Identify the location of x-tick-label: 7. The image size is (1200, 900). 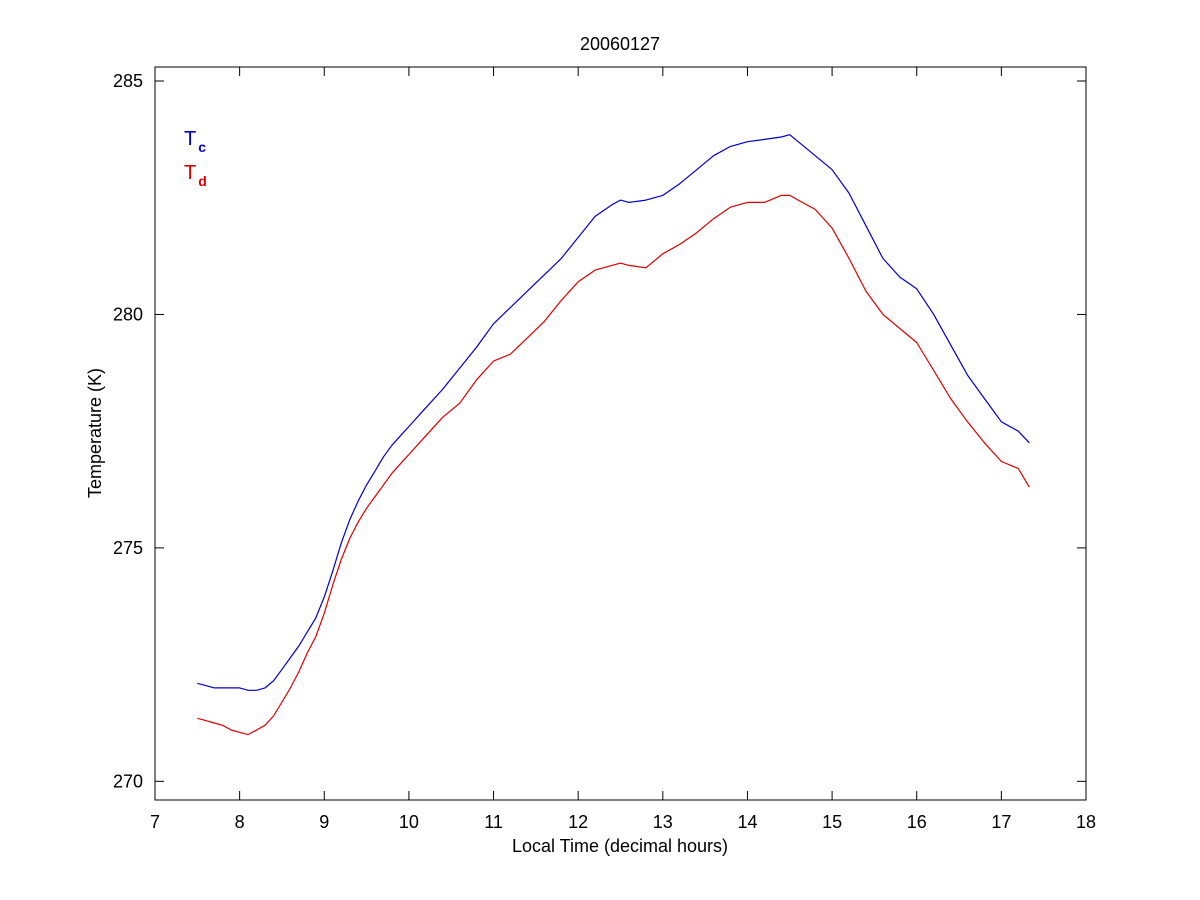
(155, 822).